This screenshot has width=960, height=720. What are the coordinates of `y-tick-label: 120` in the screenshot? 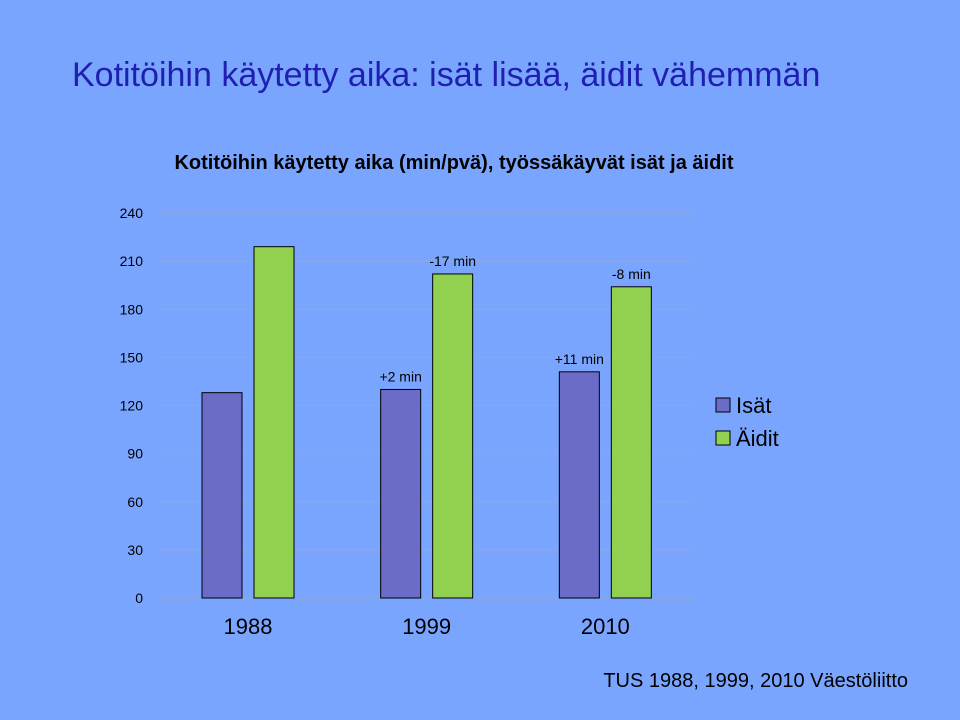 It's located at (132, 406).